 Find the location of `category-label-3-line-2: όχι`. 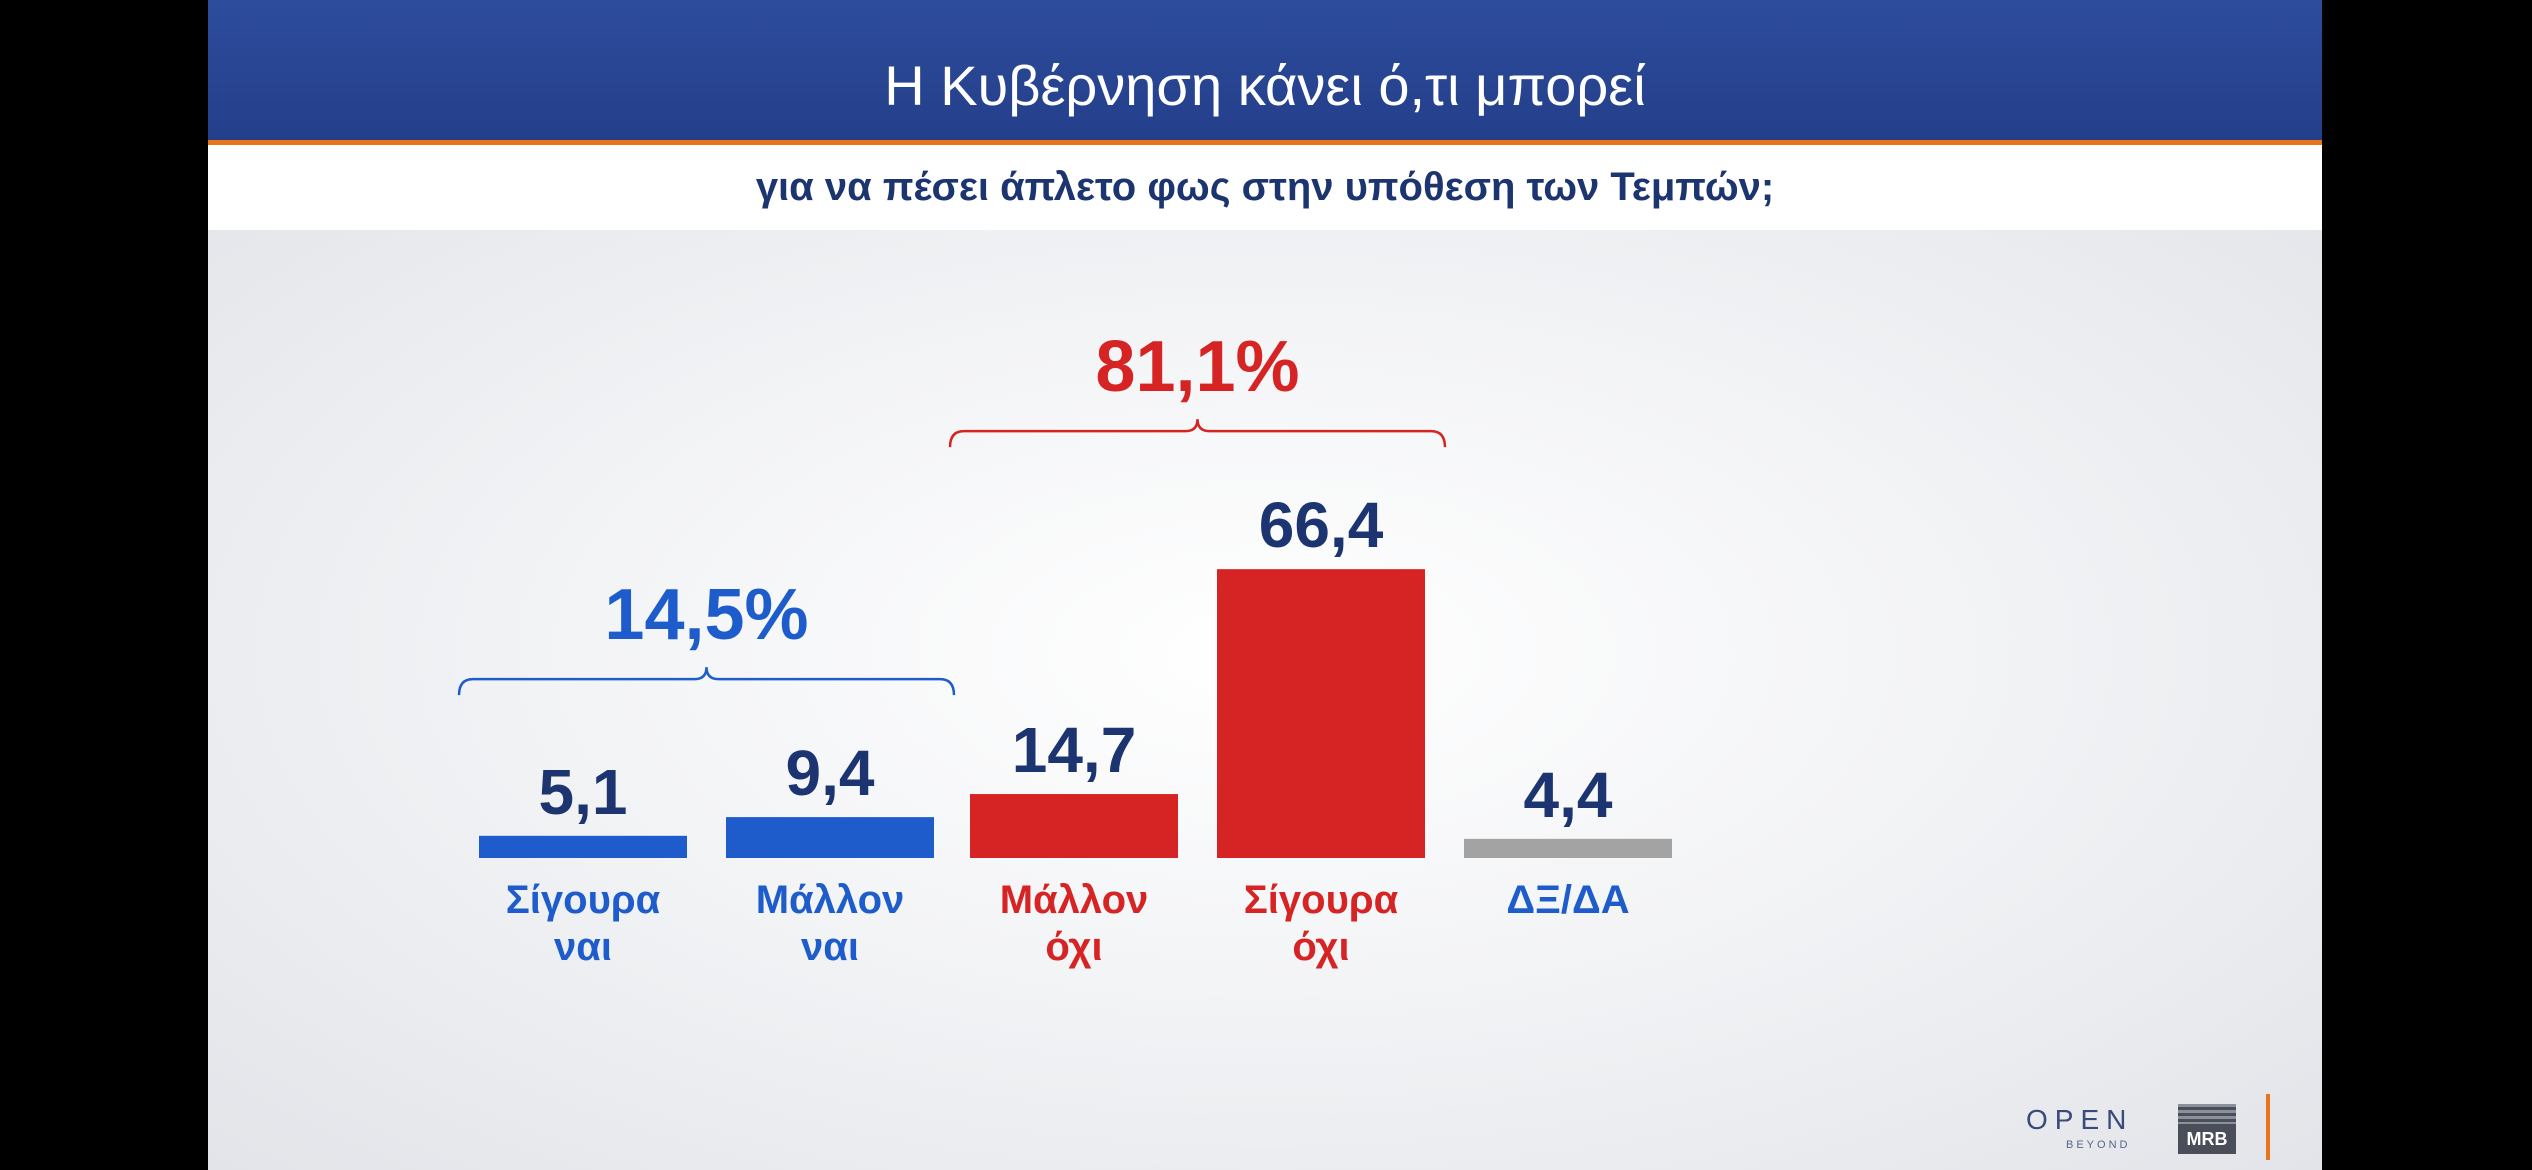

category-label-3-line-2: όχι is located at coordinates (1073, 947).